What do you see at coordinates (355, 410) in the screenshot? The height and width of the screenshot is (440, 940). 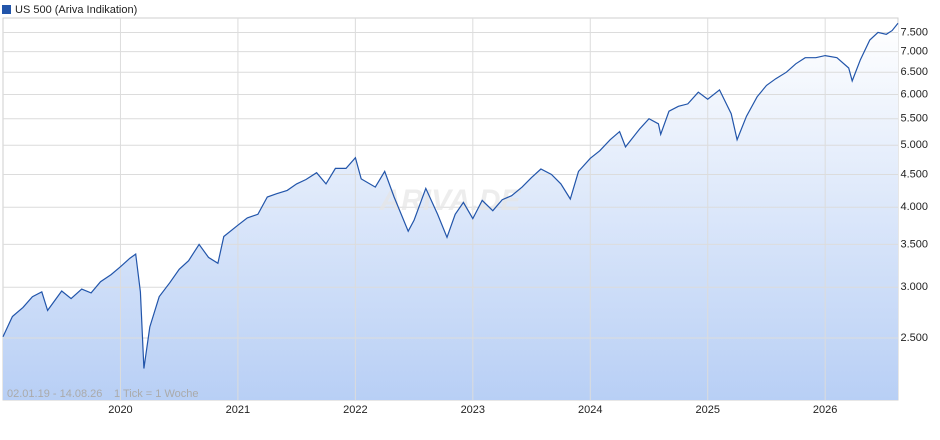 I see `x-tick-label: 2022` at bounding box center [355, 410].